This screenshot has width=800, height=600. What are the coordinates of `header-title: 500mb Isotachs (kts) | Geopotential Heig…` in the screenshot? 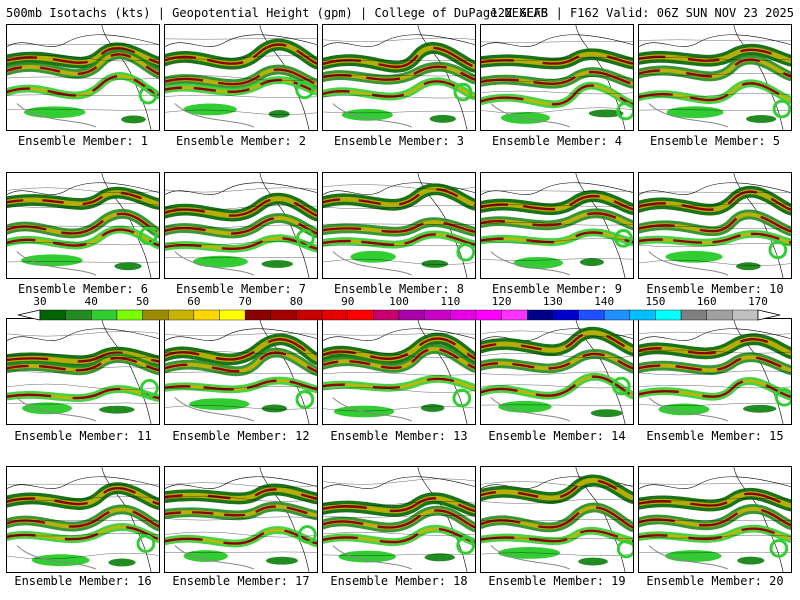 It's located at (277, 13).